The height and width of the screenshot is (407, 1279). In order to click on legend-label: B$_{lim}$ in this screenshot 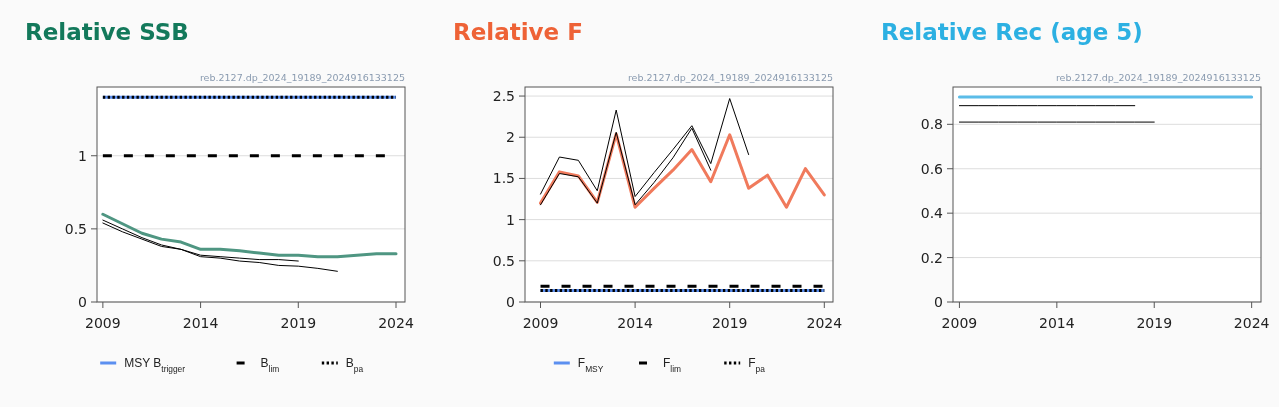, I will do `click(270, 365)`.